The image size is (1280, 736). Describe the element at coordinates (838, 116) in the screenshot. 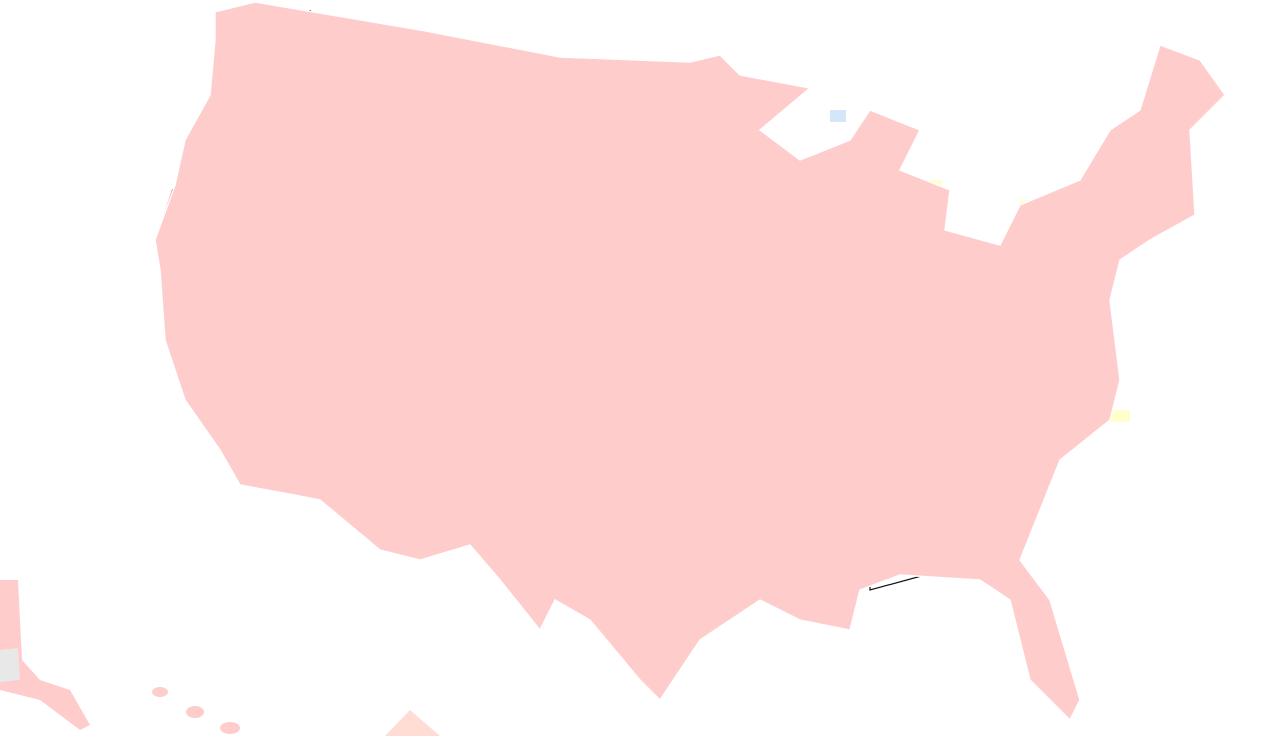

I see `county-low-blue` at that location.